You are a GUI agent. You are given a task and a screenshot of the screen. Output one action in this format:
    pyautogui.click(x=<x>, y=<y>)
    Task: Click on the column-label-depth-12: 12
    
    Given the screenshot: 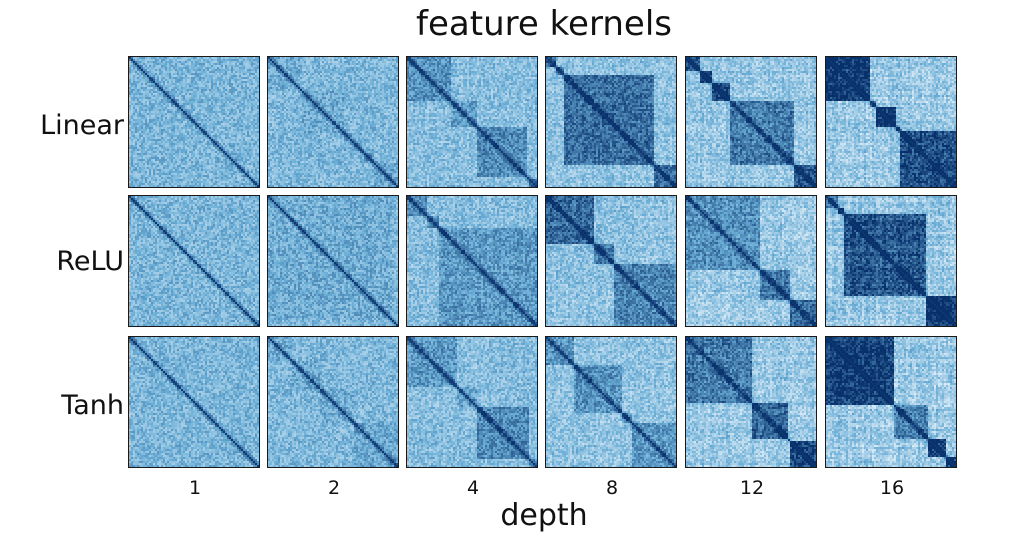 What is the action you would take?
    pyautogui.click(x=752, y=488)
    